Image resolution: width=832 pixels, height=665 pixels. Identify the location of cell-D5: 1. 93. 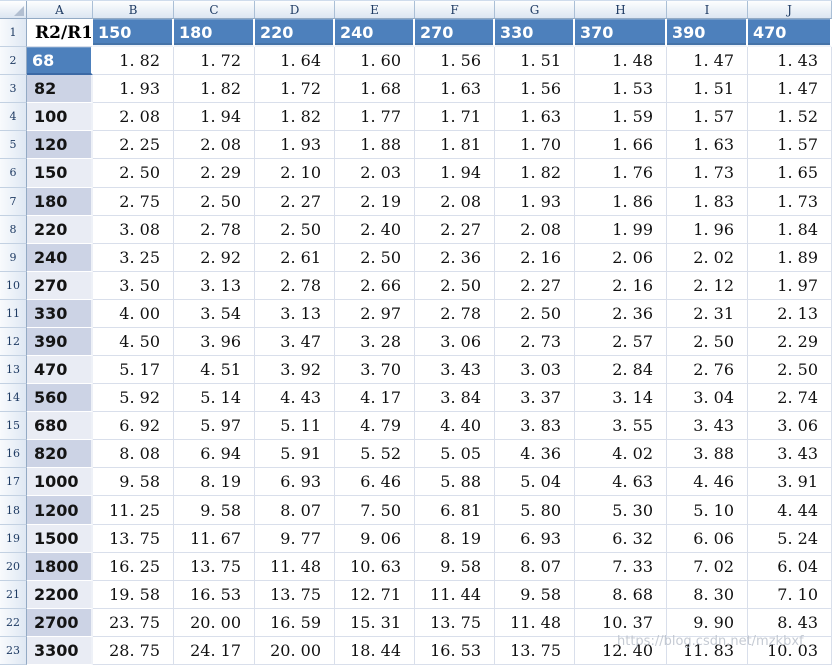
(295, 145).